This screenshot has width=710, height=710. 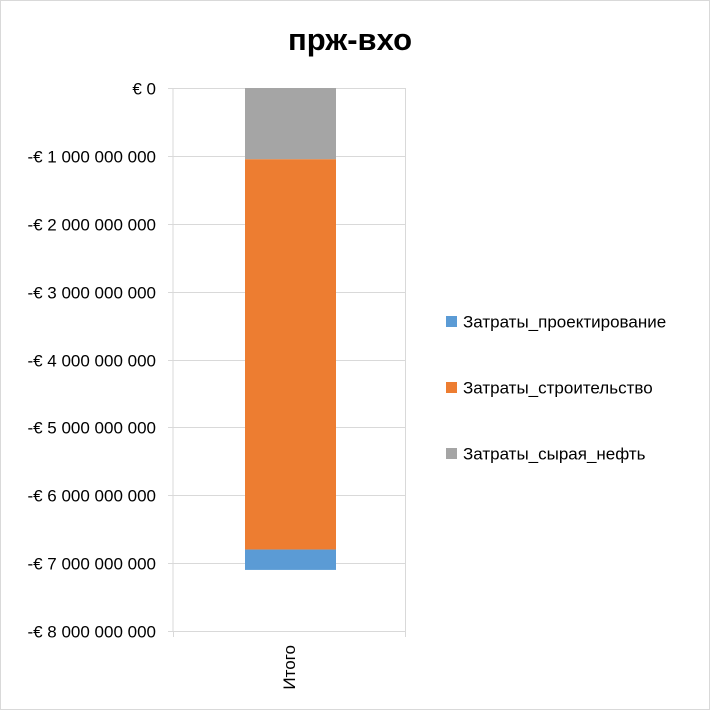 I want to click on y-tick-label: € 0, so click(x=144, y=89).